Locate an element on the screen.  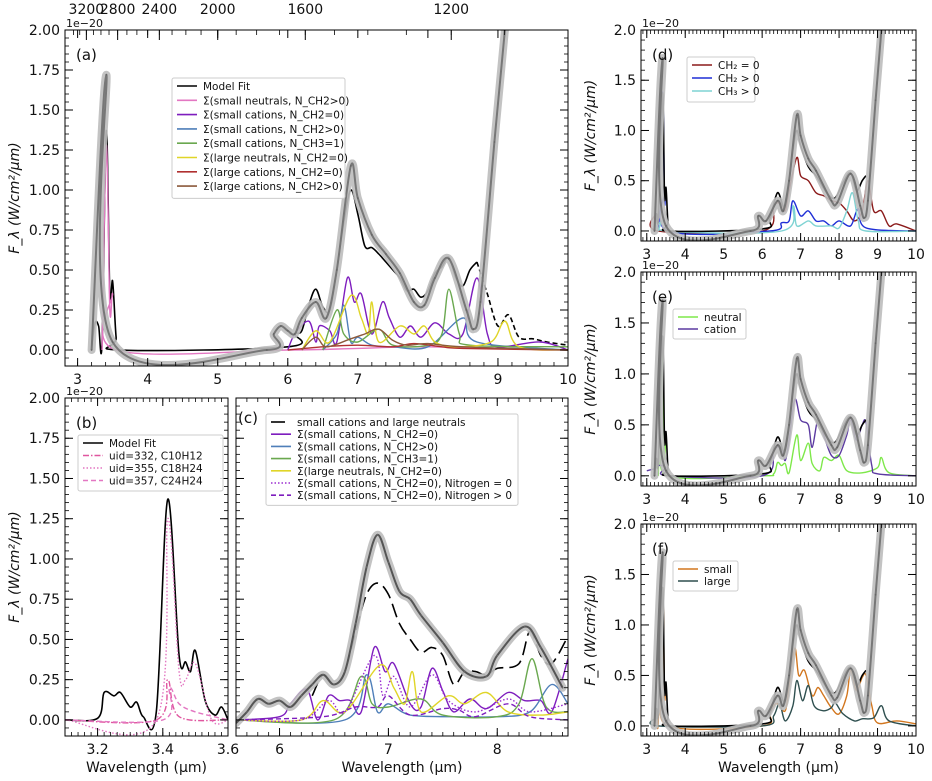
panel-label: (a) is located at coordinates (86, 55).